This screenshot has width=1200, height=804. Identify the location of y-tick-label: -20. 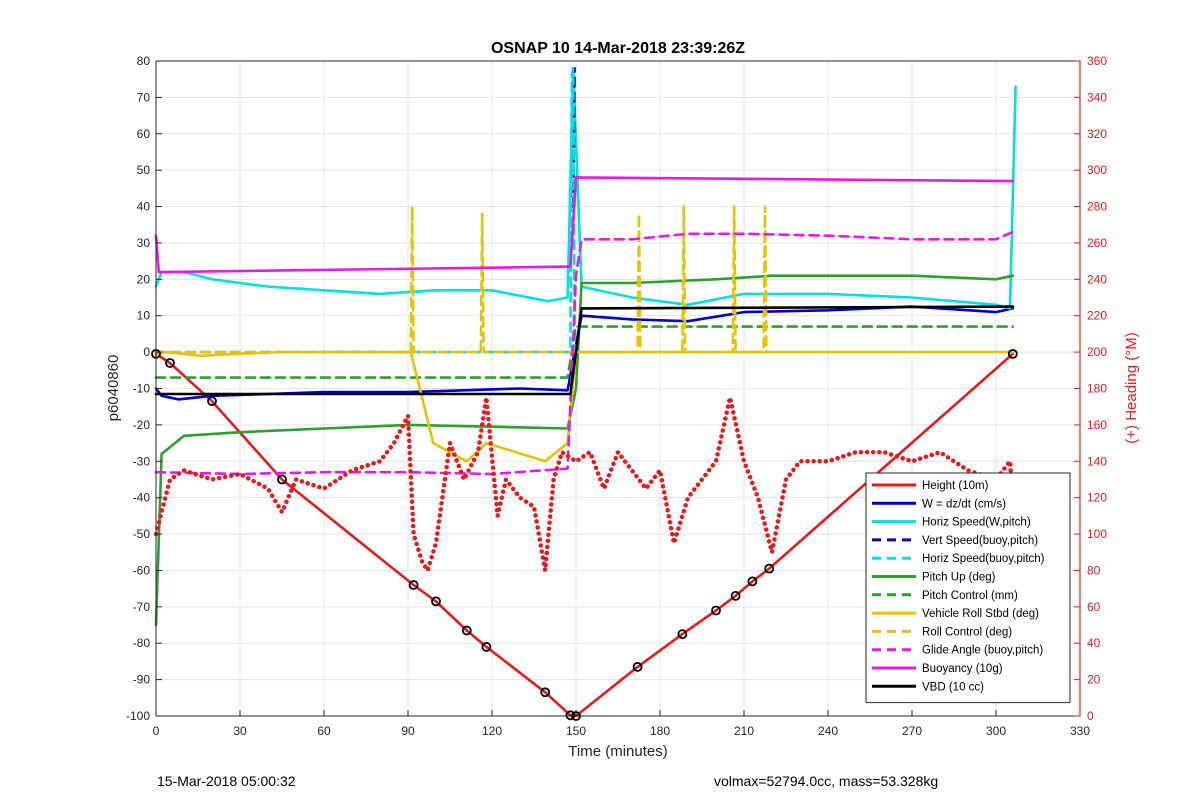
(142, 425).